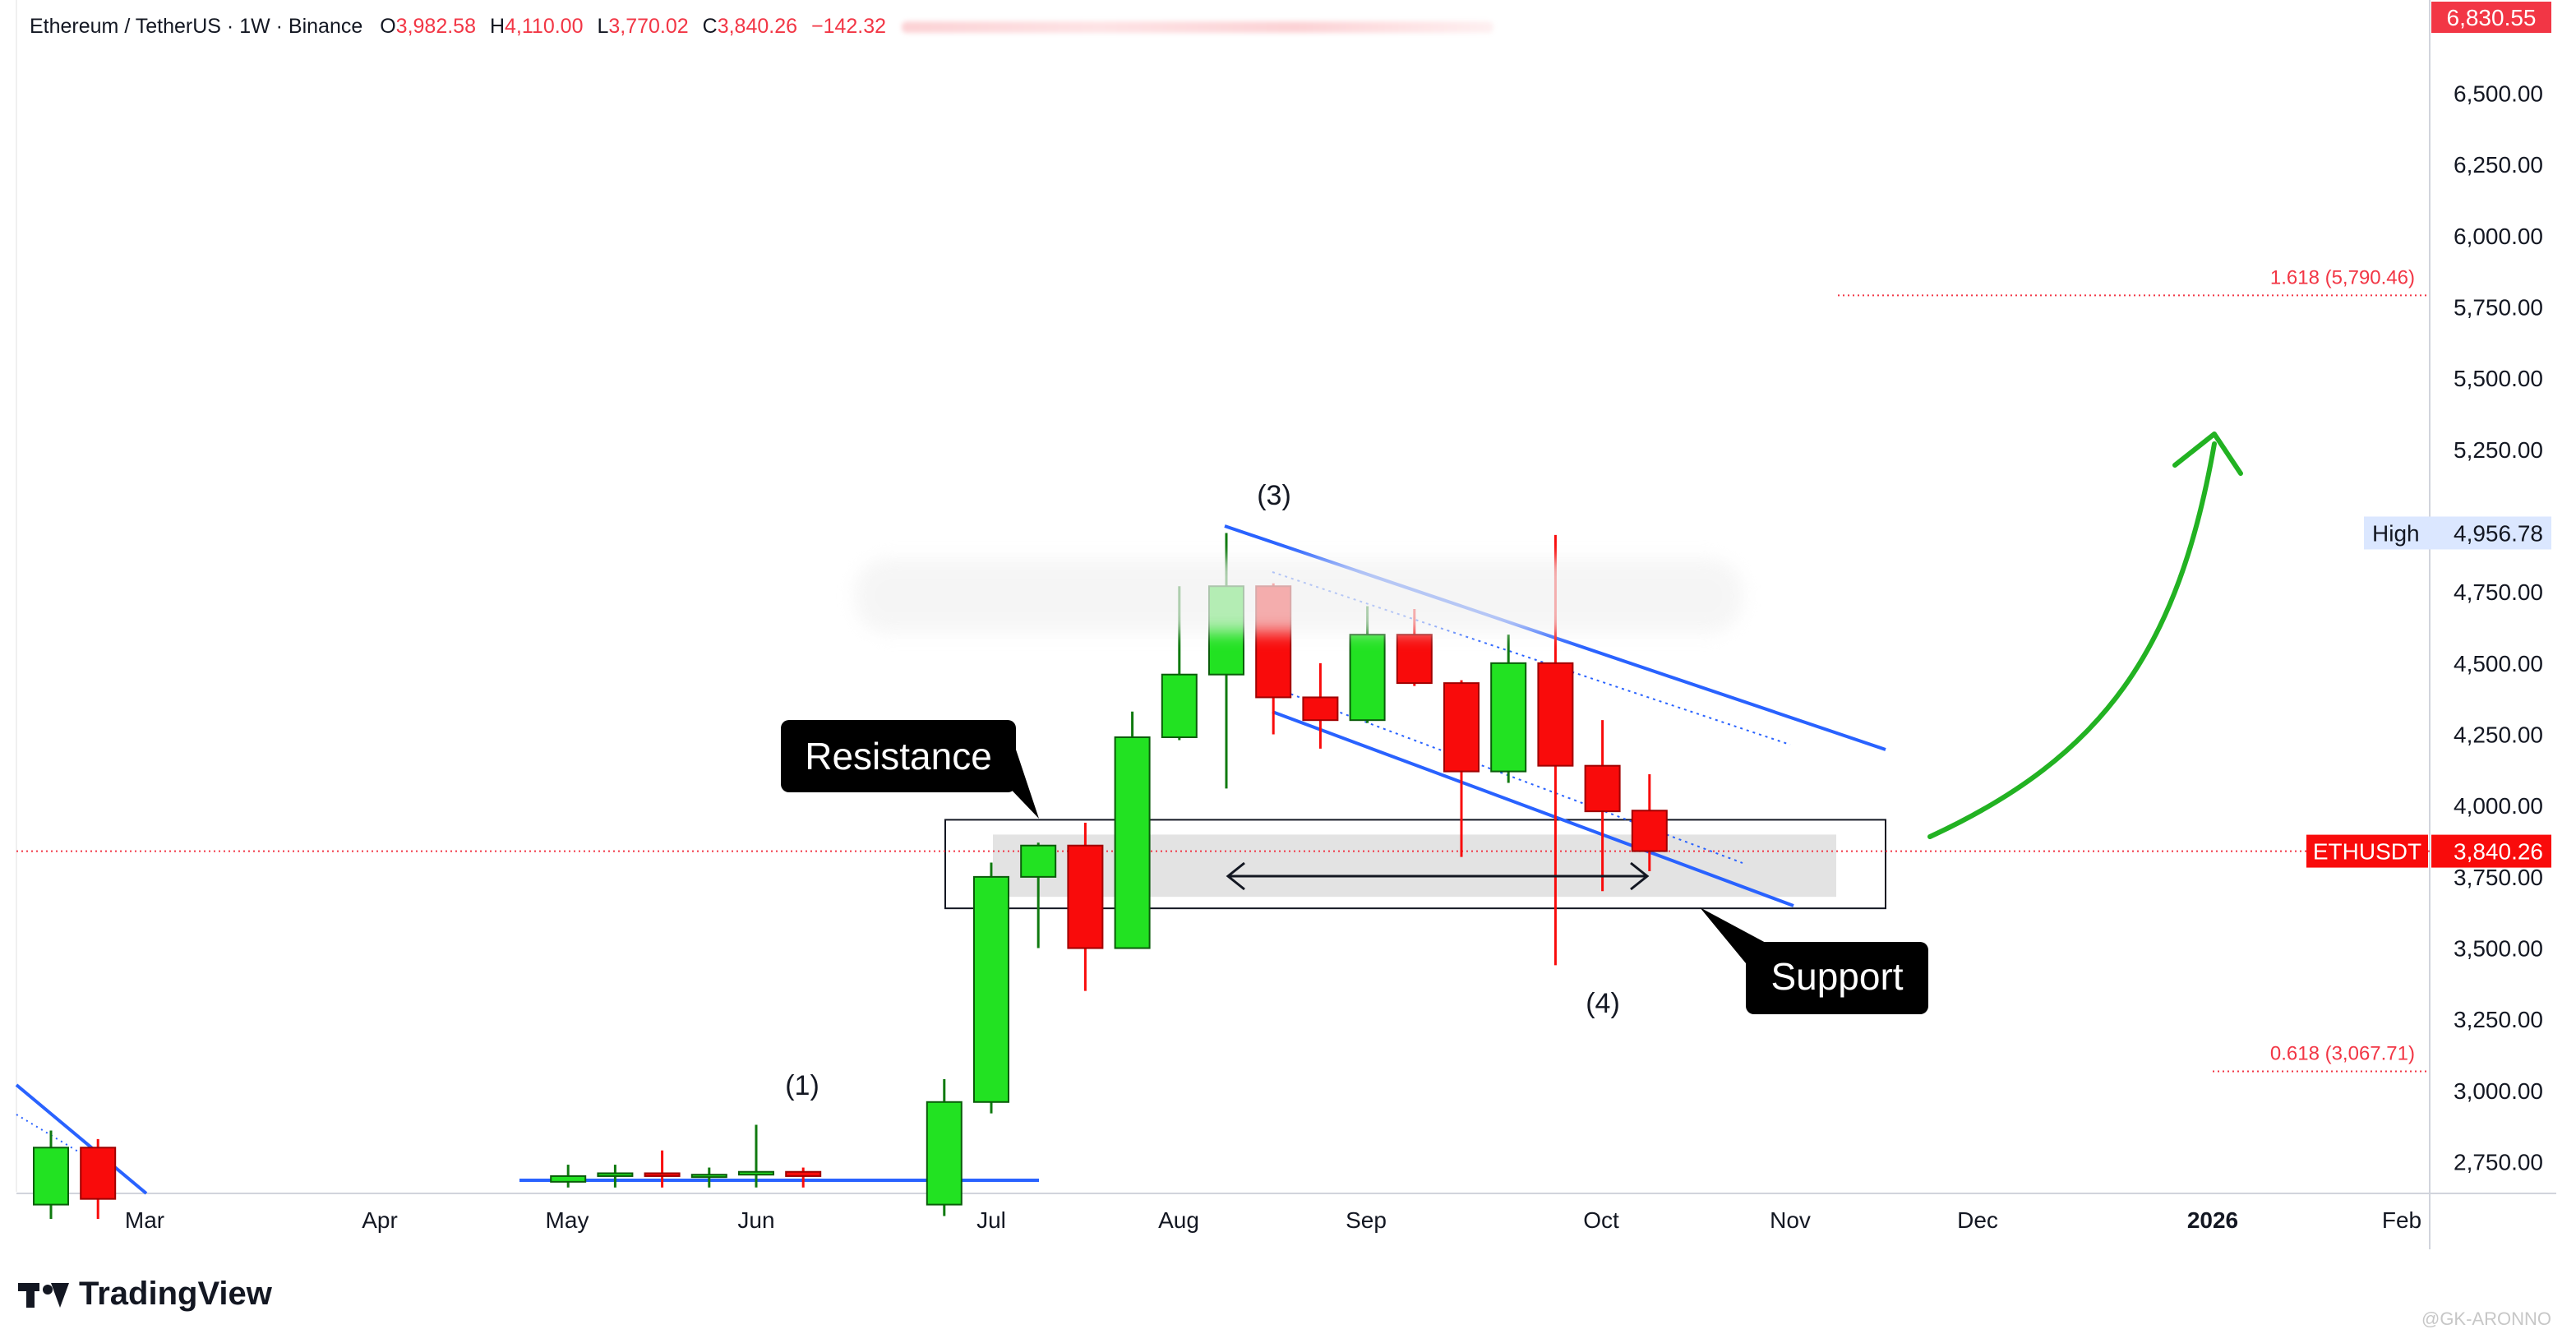  What do you see at coordinates (2212, 1220) in the screenshot?
I see `time-label-2026: 2026` at bounding box center [2212, 1220].